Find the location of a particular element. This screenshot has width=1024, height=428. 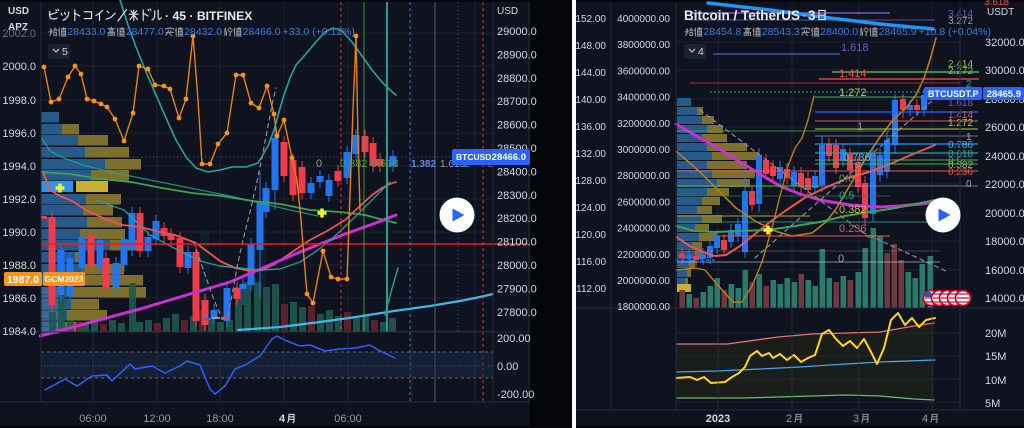

svg-text: +33.0 (+0.12%) is located at coordinates (319, 32).